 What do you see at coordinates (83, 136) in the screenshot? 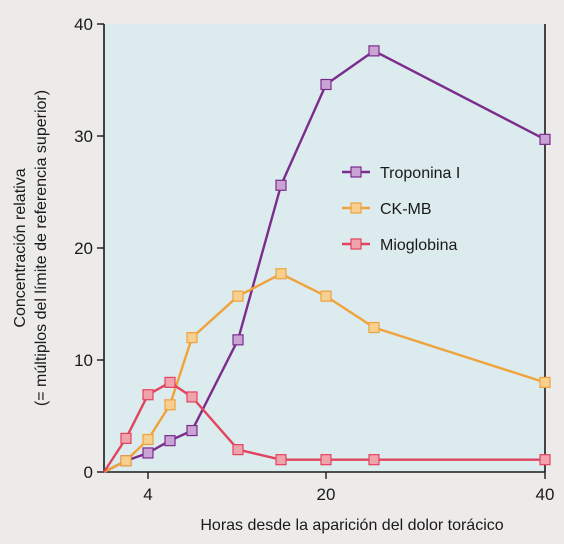
I see `y-tick-label: 30` at bounding box center [83, 136].